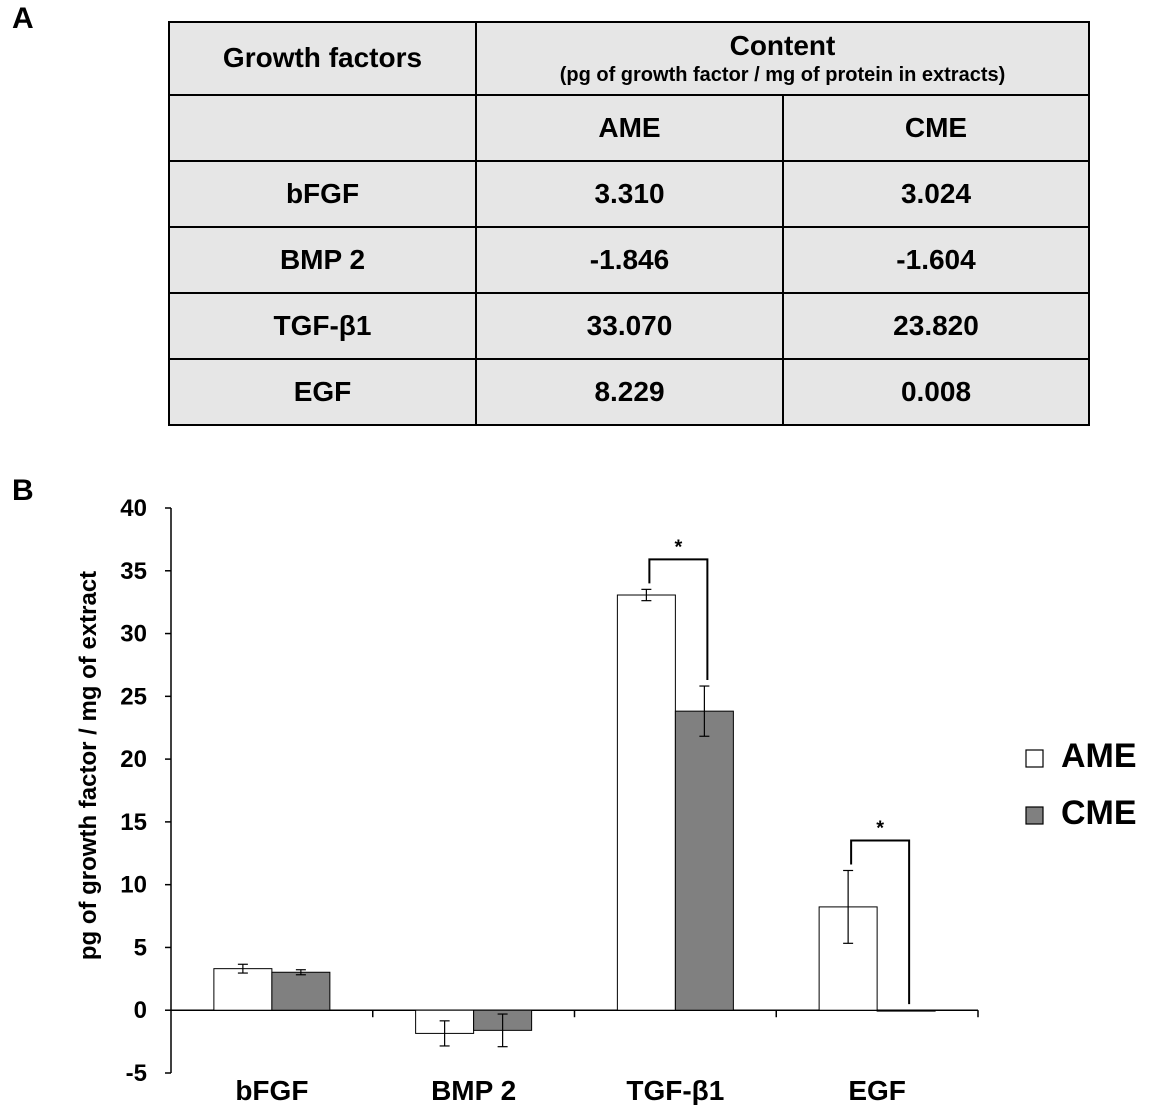 The width and height of the screenshot is (1163, 1105). What do you see at coordinates (473, 1090) in the screenshot?
I see `x-tick-label: BMP 2` at bounding box center [473, 1090].